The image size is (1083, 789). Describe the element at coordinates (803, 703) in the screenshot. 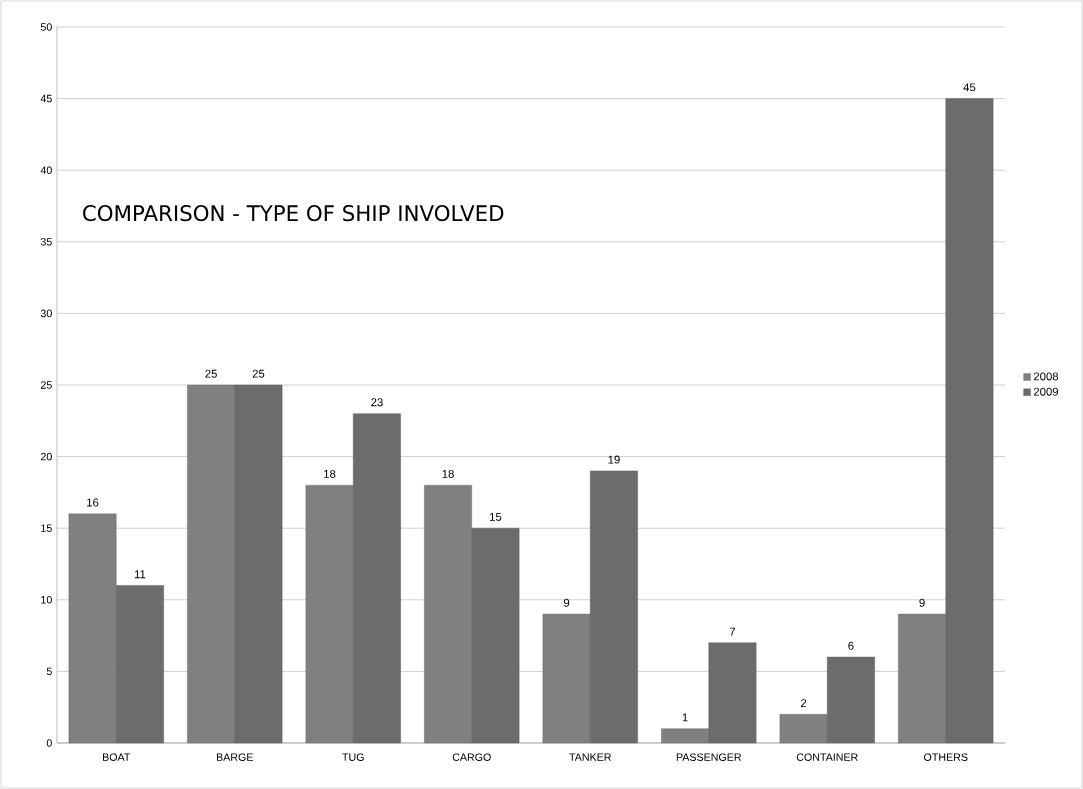

I see `data-label: 2` at that location.